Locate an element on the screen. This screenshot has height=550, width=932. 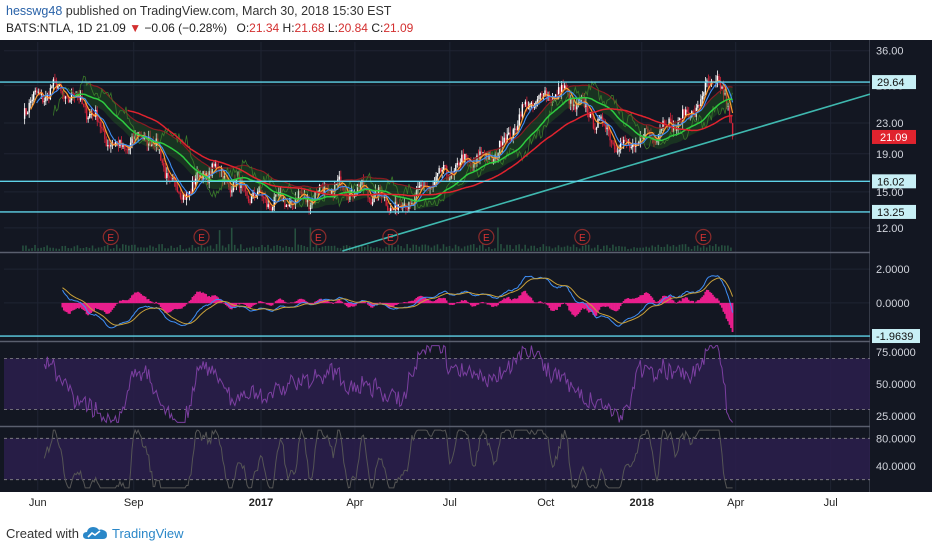
macd-tick-label: 2.0000 is located at coordinates (893, 270).